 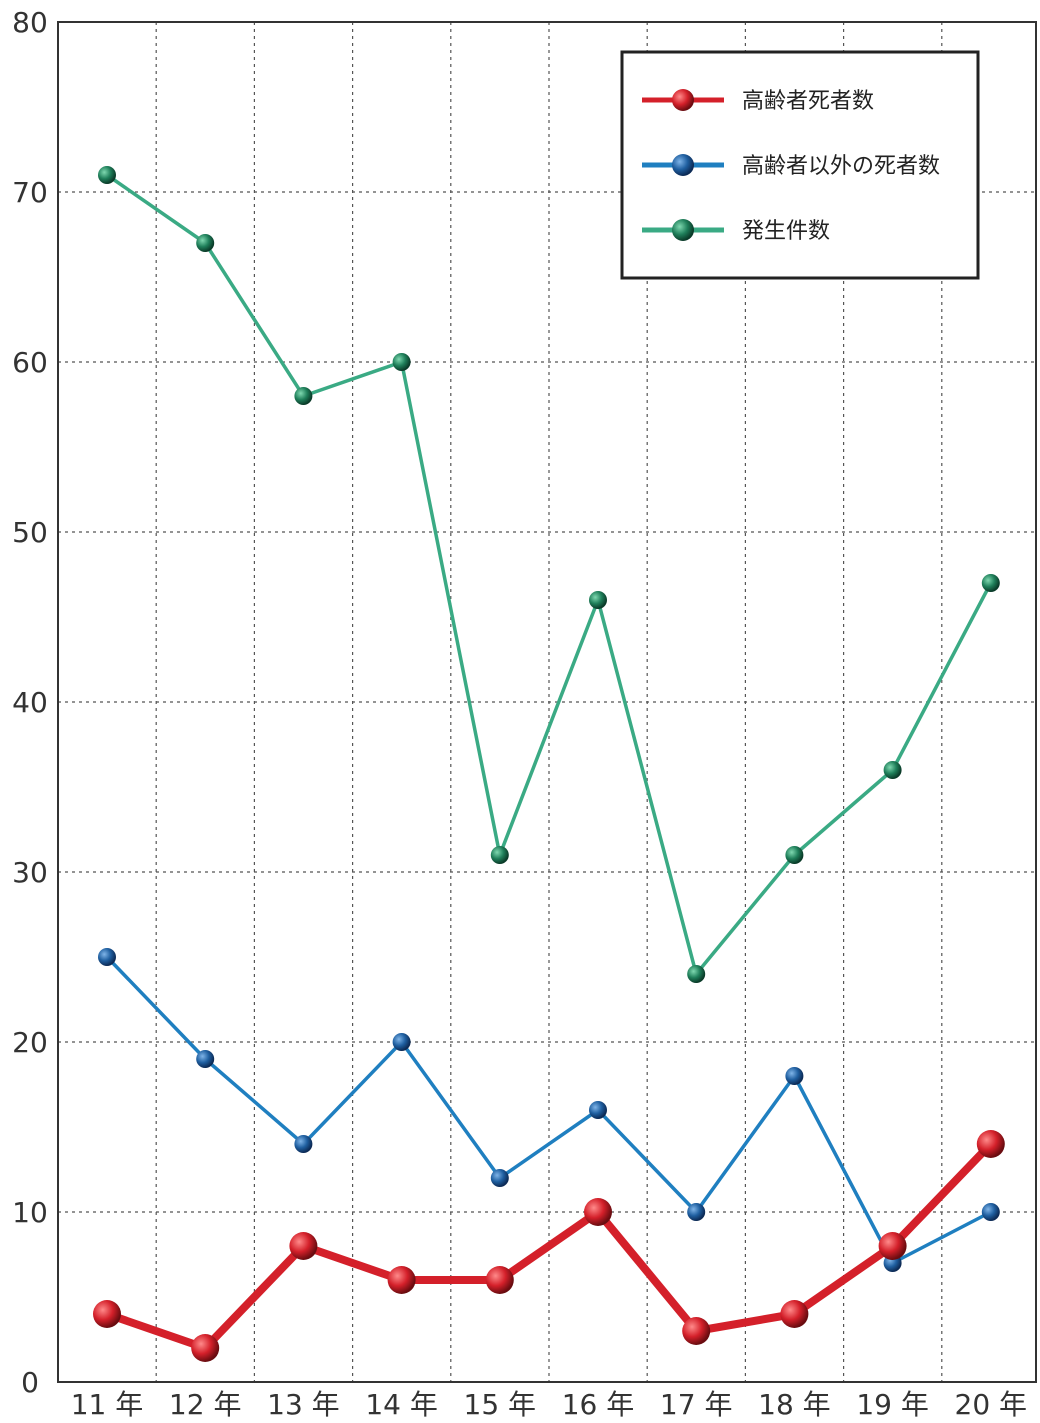 I want to click on x-tick-label-4: 15 年, so click(x=500, y=1404).